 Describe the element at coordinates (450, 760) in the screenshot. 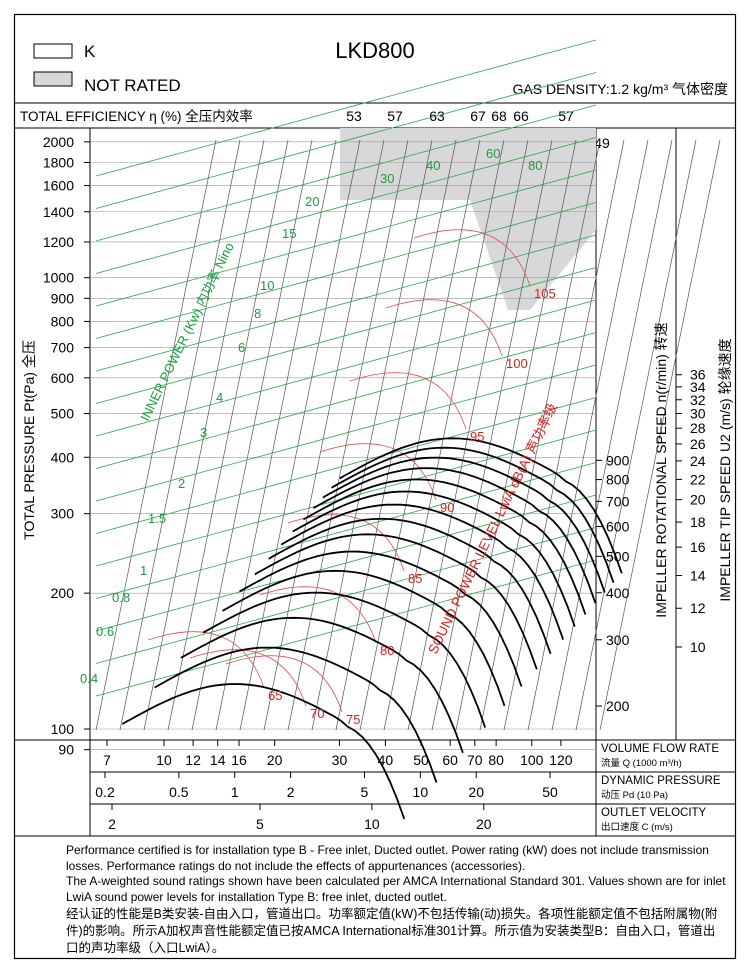

I see `flow-tick-label: 60` at that location.